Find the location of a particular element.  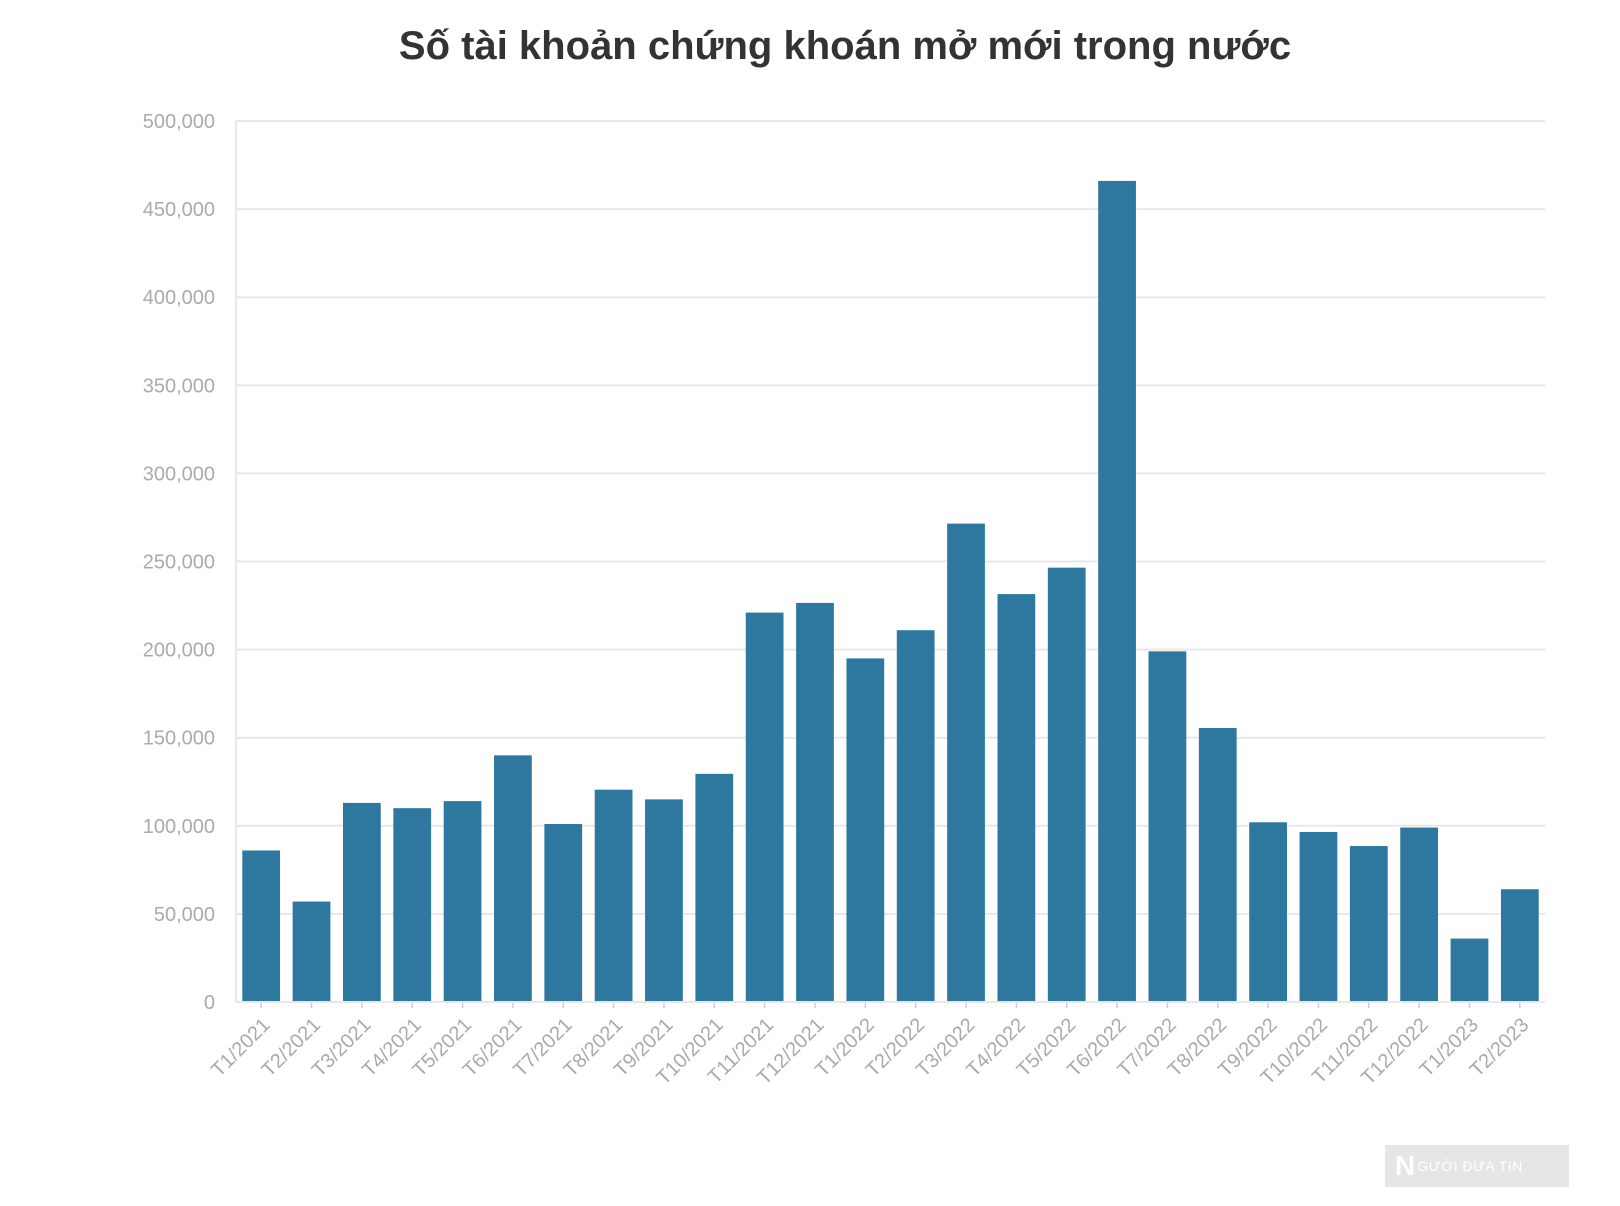

bar-T9/2021 is located at coordinates (664, 900).